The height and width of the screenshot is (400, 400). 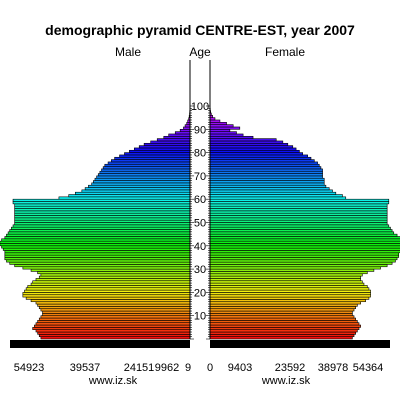 I want to click on age-axis-band, so click(x=200, y=200).